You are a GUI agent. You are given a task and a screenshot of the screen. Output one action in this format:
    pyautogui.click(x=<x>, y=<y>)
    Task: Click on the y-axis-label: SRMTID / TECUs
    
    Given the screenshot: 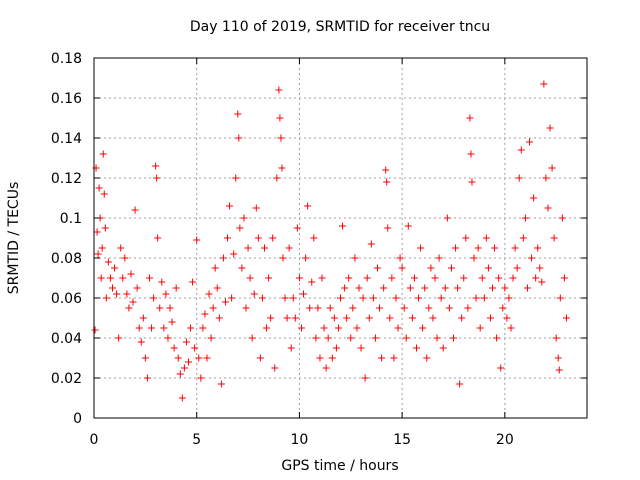 What is the action you would take?
    pyautogui.click(x=14, y=238)
    